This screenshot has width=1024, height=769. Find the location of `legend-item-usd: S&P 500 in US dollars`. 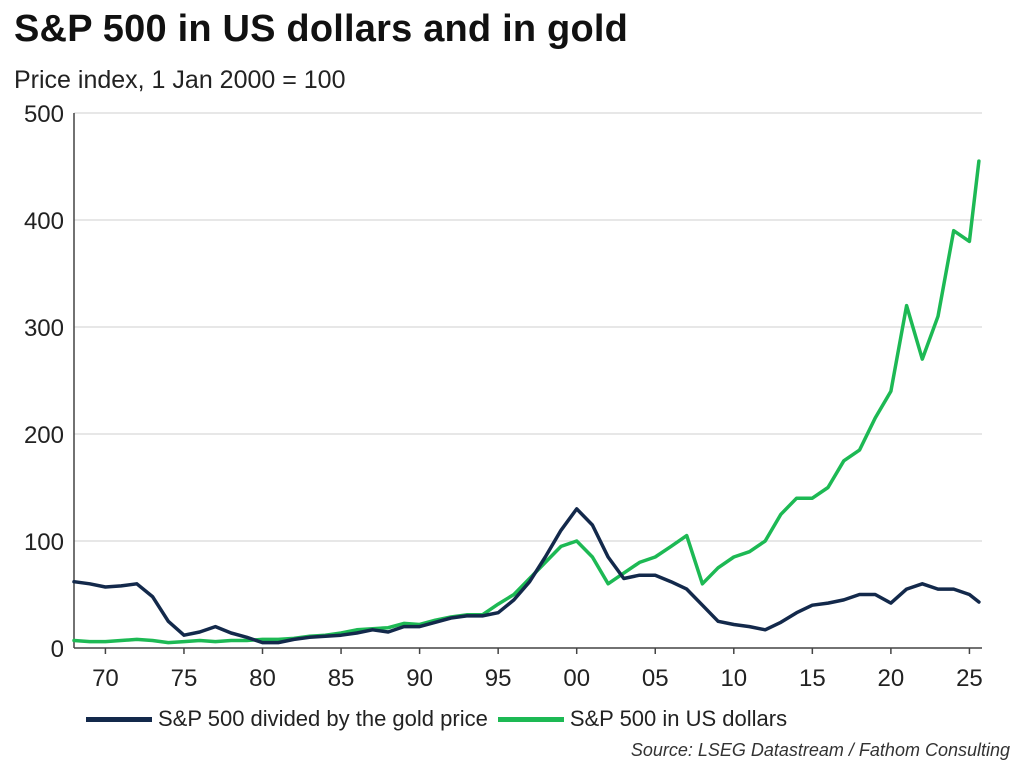

legend-item-usd: S&P 500 in US dollars is located at coordinates (642, 719).